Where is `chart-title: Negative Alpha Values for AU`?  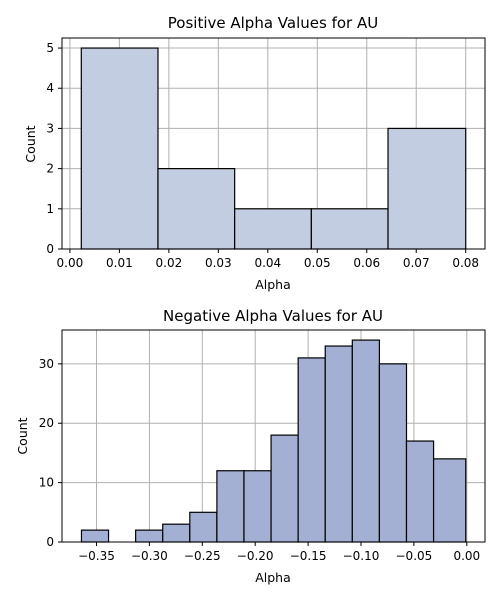
chart-title: Negative Alpha Values for AU is located at coordinates (273, 316).